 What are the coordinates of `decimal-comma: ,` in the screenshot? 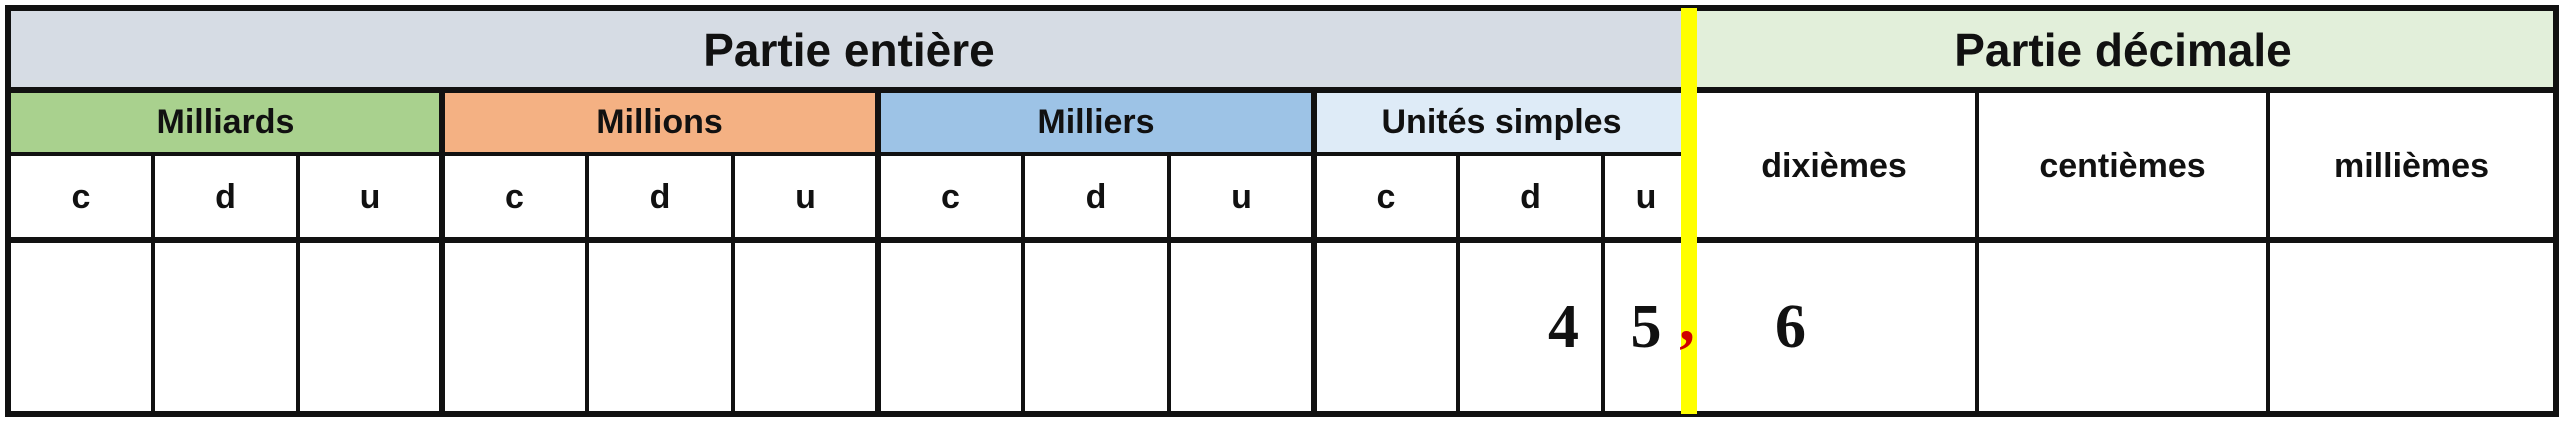 It's located at (1687, 319).